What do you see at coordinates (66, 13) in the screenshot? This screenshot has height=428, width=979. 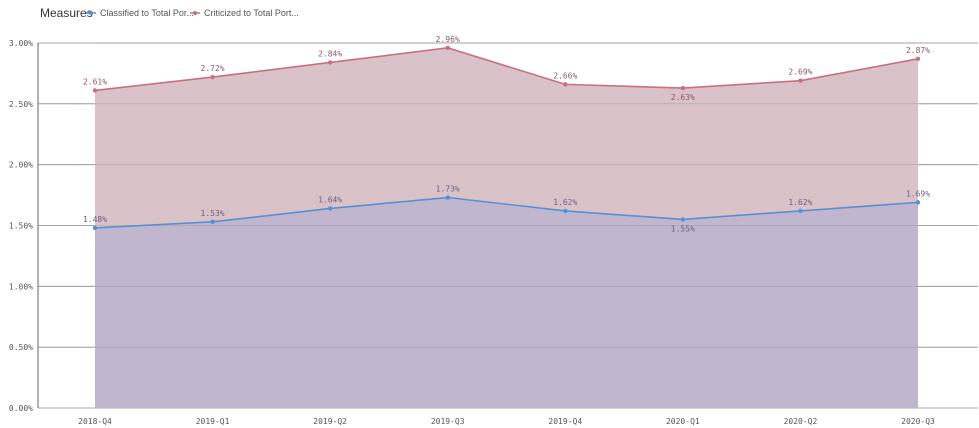 I see `legend-title: Measures` at bounding box center [66, 13].